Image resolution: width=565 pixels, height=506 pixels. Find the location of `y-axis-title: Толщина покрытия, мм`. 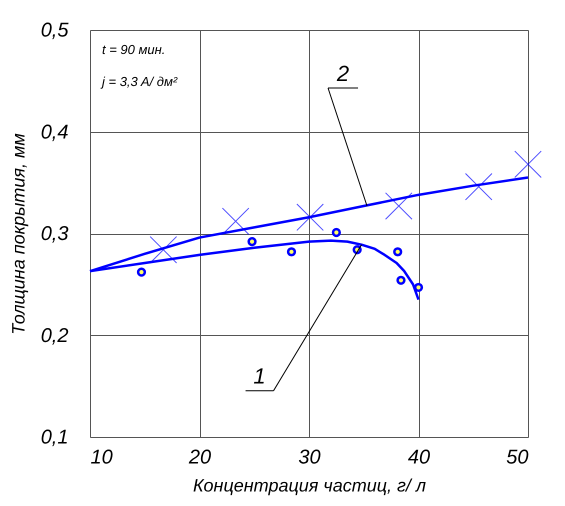

y-axis-title: Толщина покрытия, мм is located at coordinates (18, 234).